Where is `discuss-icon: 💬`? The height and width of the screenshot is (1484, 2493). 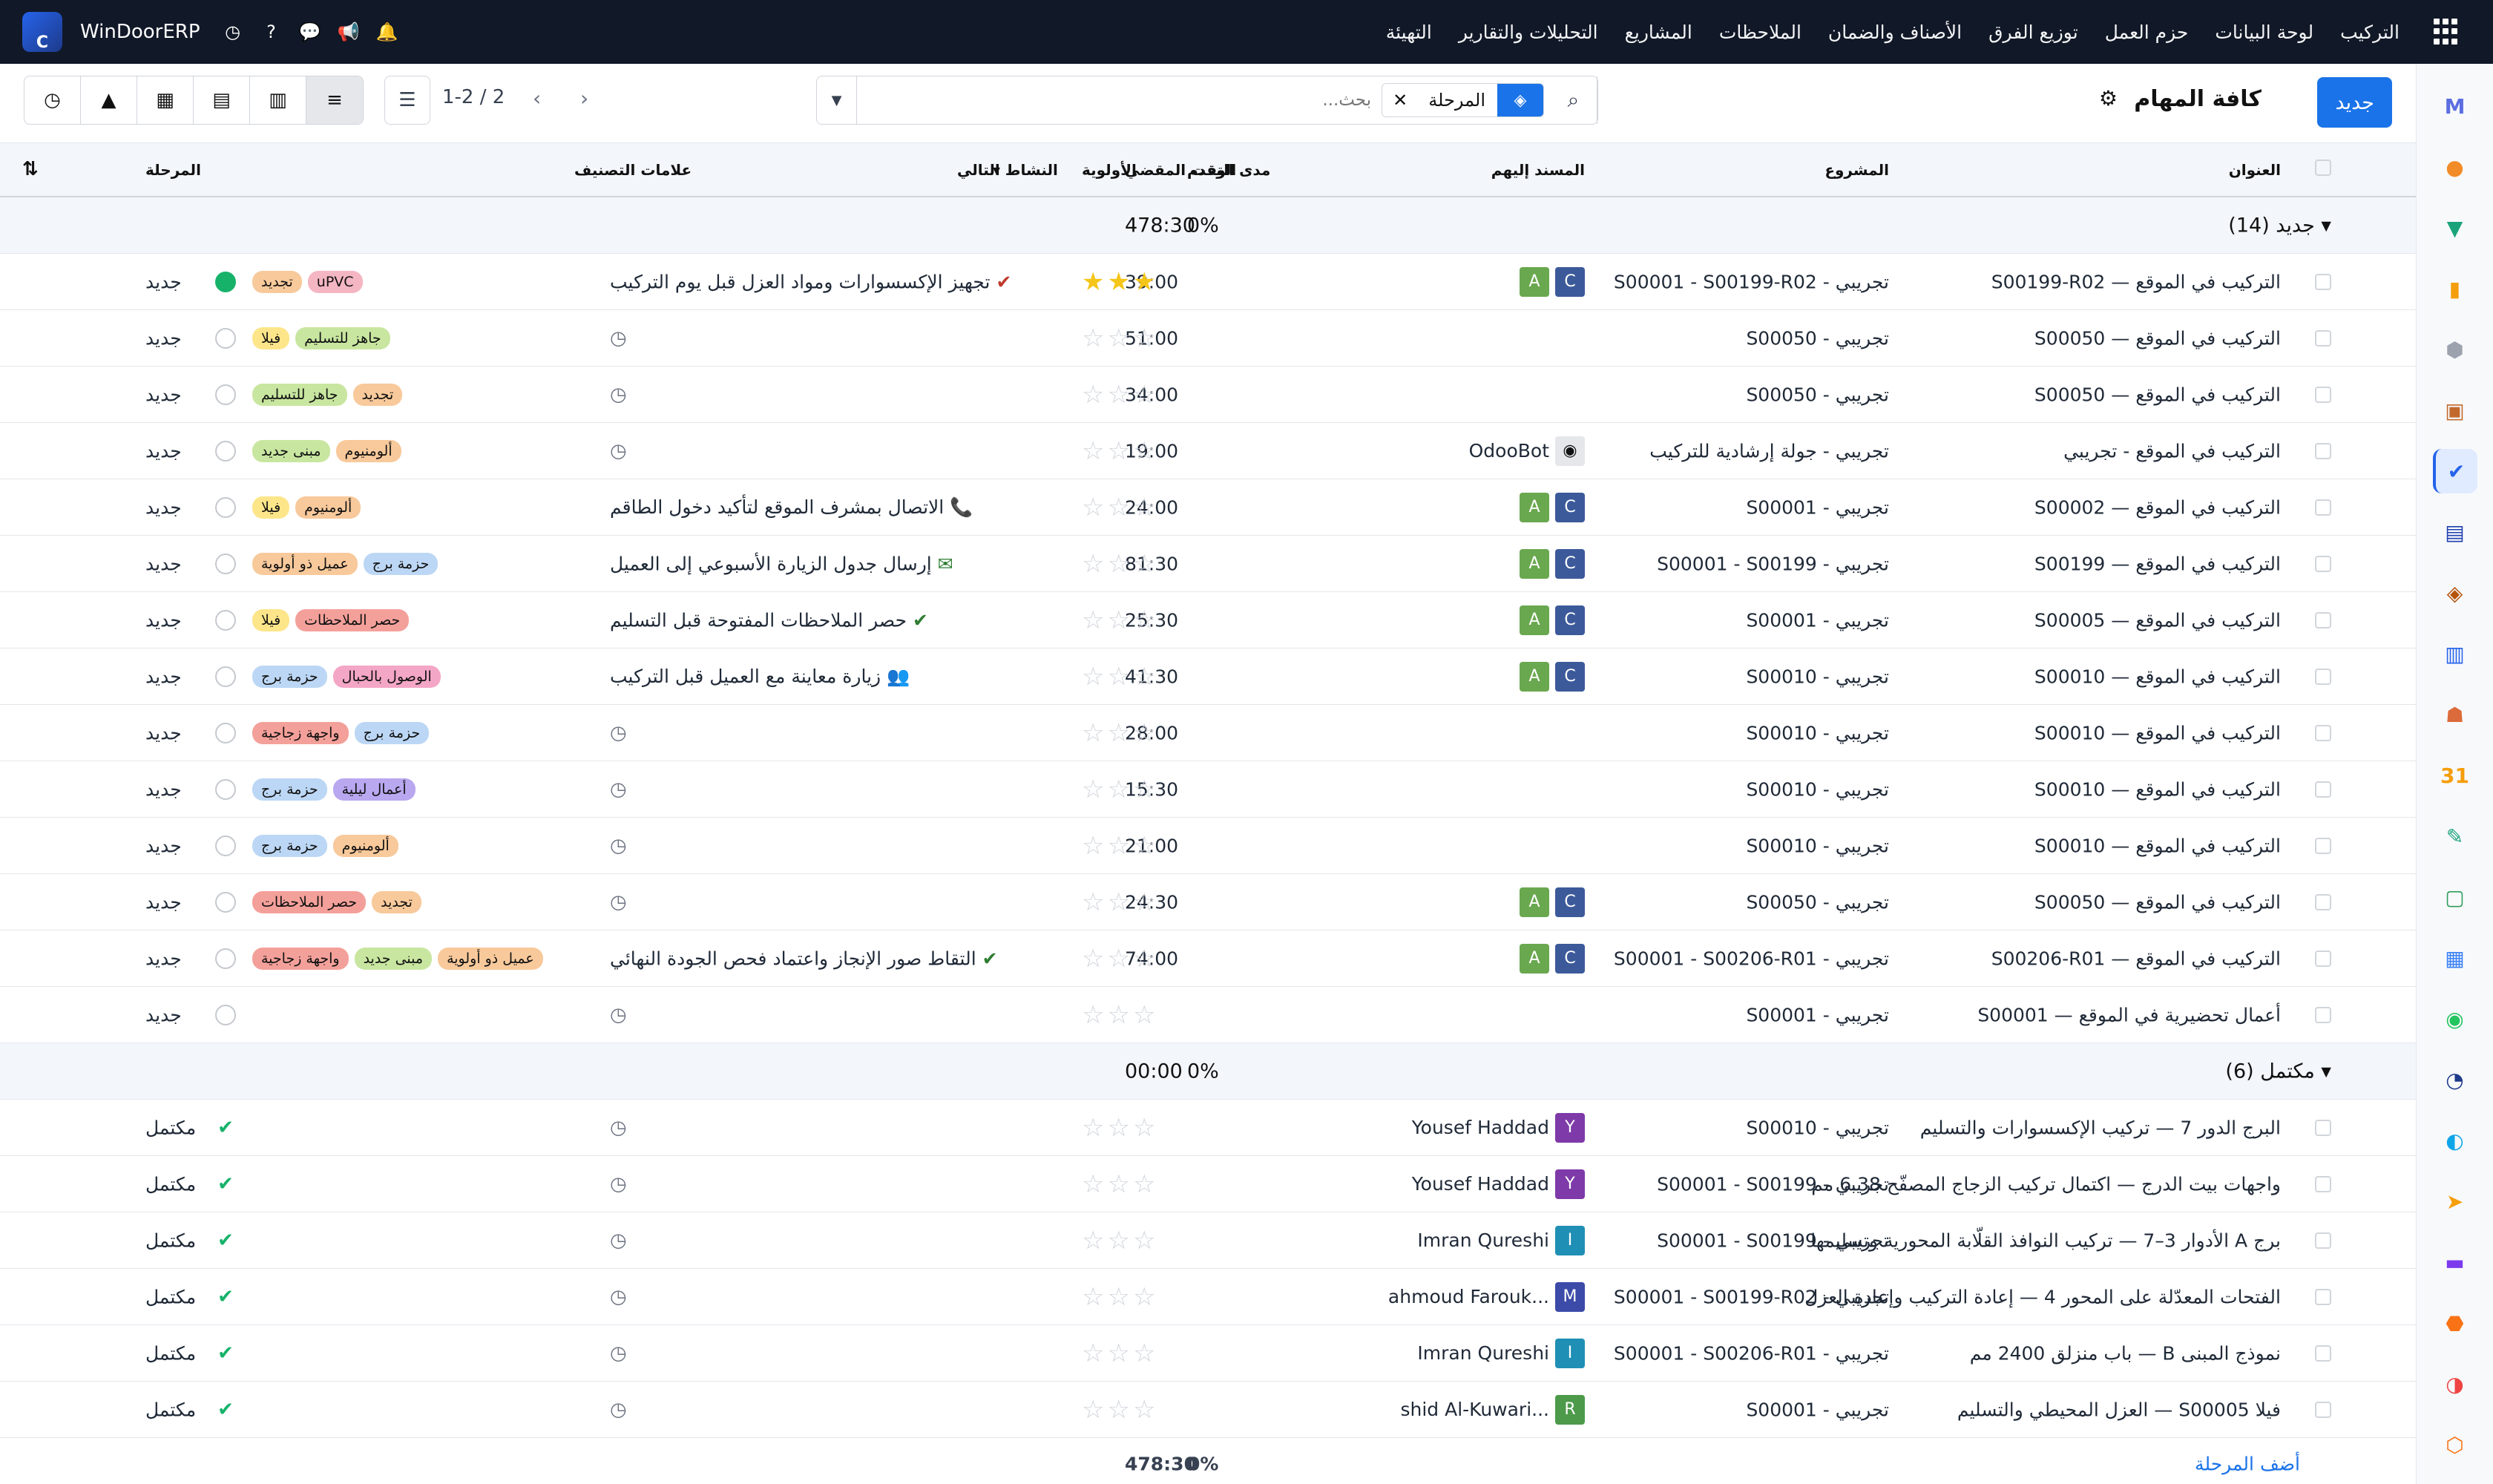 discuss-icon: 💬 is located at coordinates (309, 32).